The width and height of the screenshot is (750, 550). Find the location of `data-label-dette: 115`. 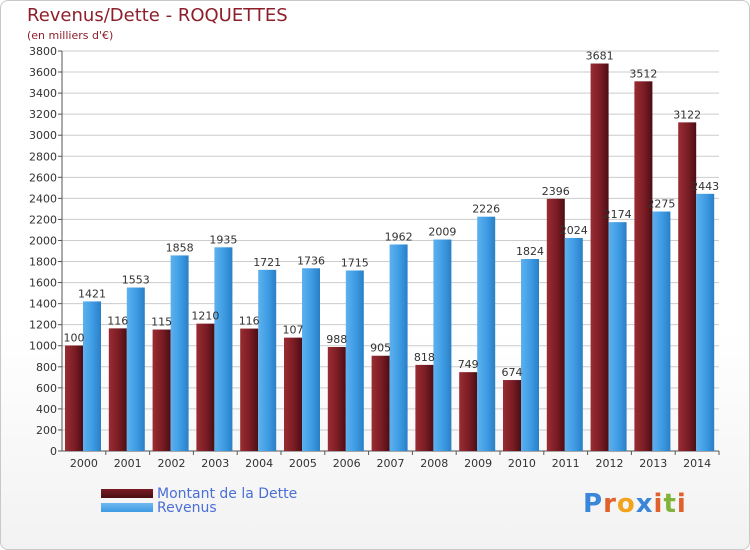

data-label-dette: 115 is located at coordinates (161, 322).